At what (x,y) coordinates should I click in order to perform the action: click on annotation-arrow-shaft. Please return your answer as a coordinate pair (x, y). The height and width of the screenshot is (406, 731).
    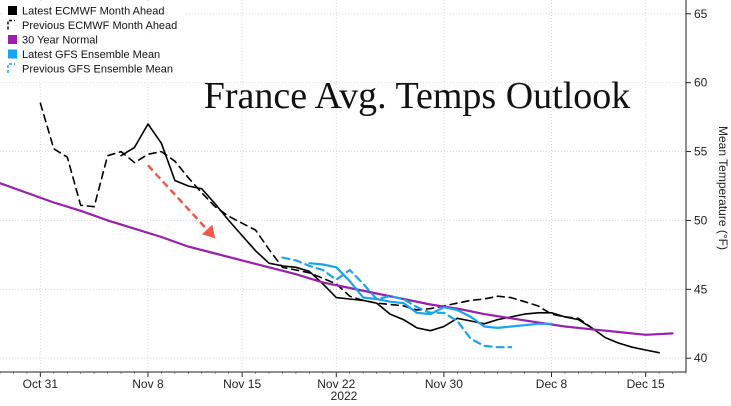
    Looking at the image, I should click on (182, 202).